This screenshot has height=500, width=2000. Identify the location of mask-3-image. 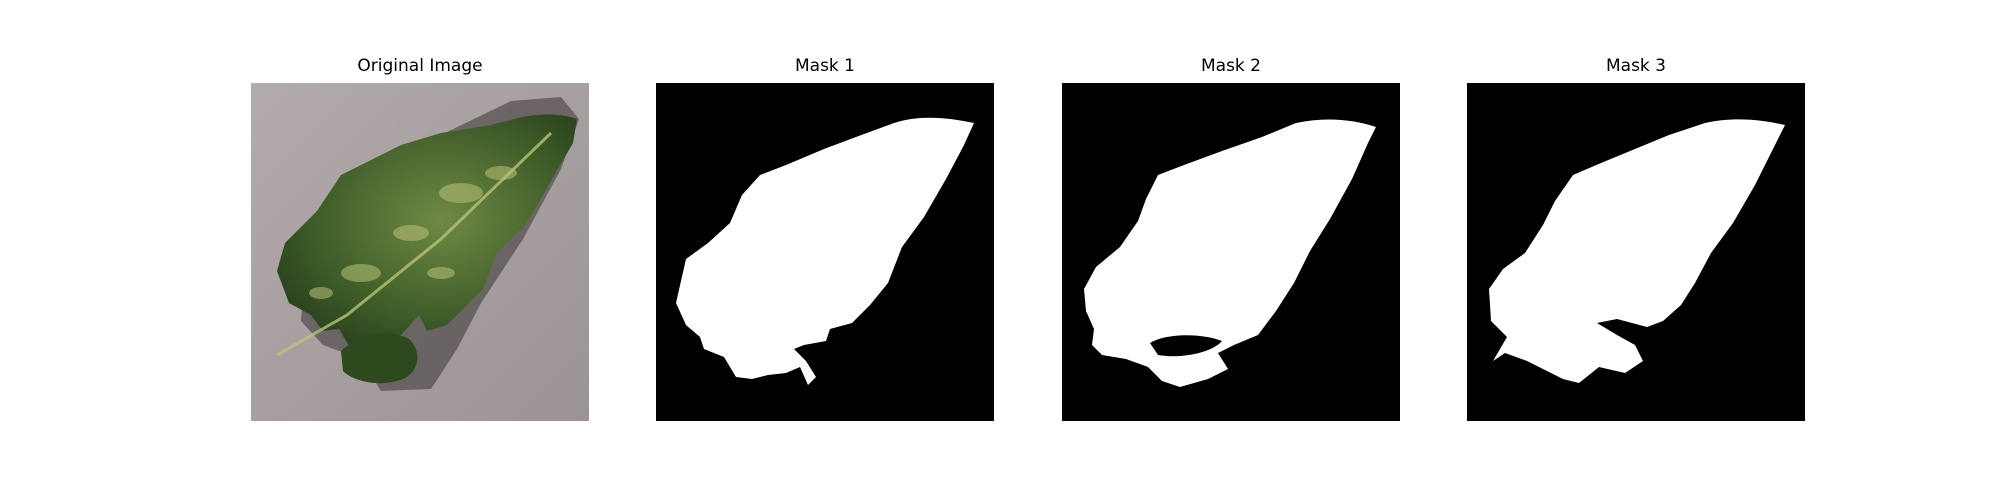
(1636, 252).